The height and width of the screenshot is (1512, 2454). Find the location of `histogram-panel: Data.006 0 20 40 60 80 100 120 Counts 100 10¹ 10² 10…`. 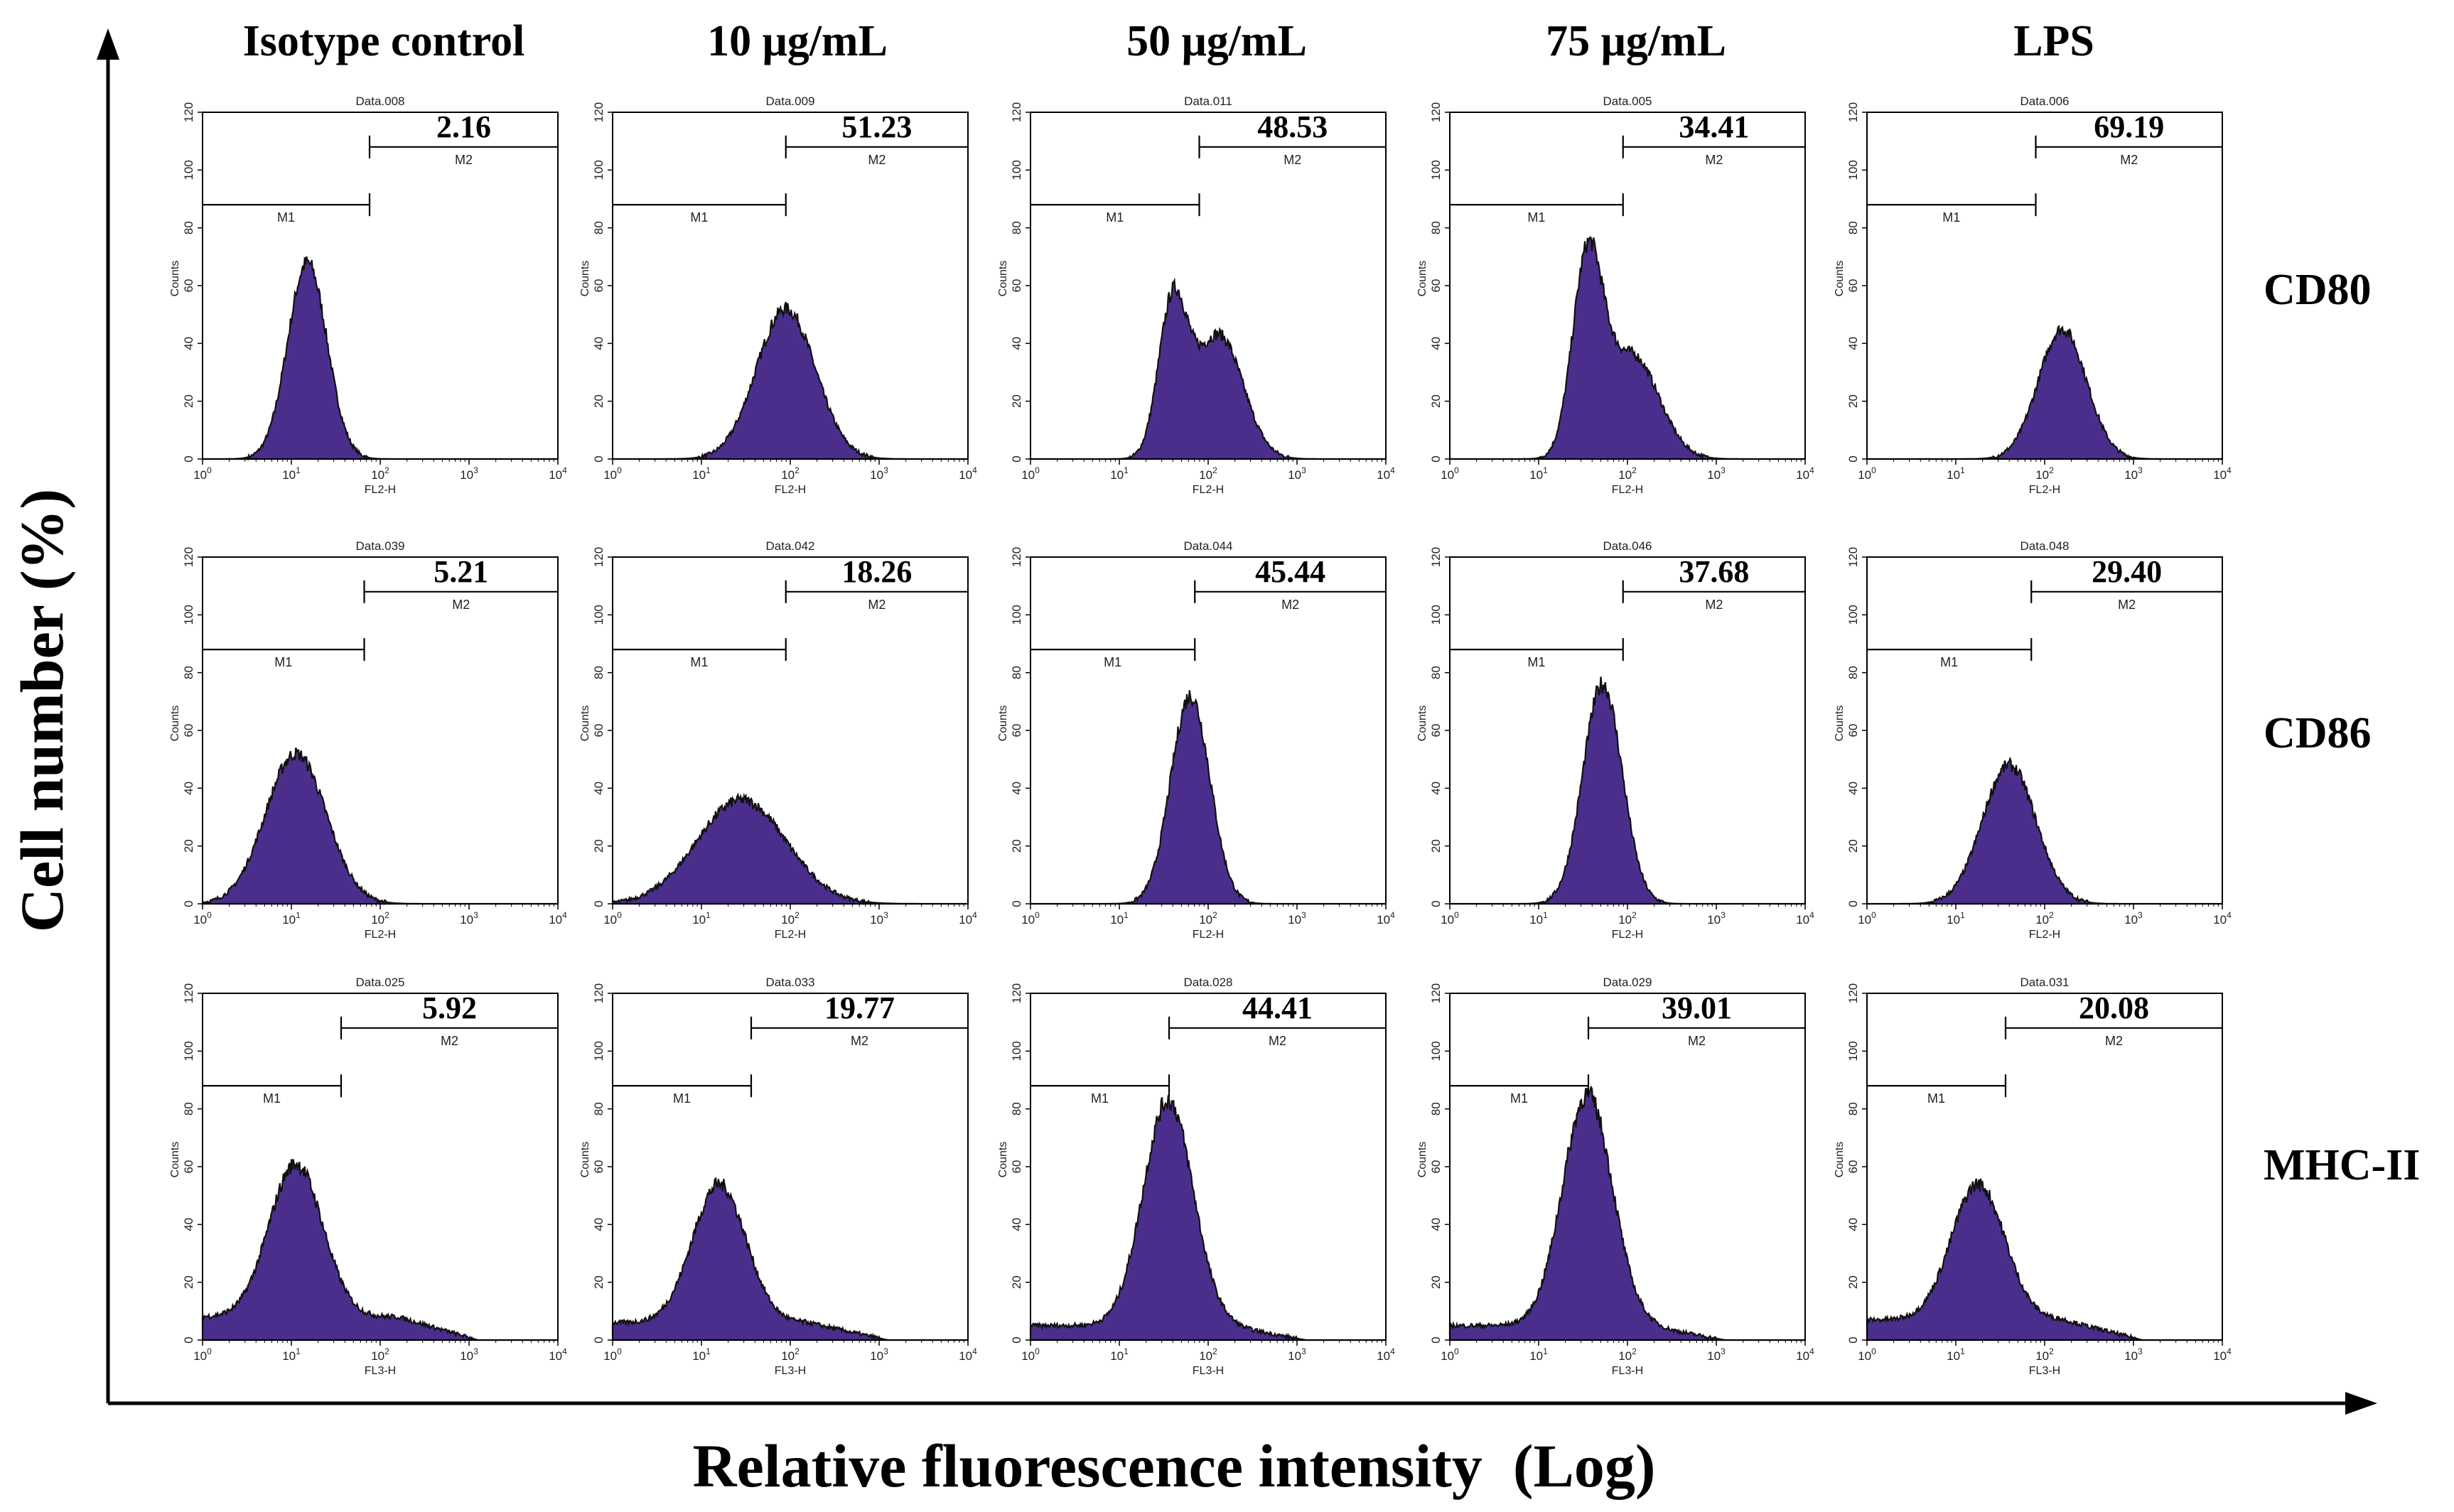

histogram-panel: Data.006 0 20 40 60 80 100 120 Counts 100 10¹ 10² 10… is located at coordinates (2033, 295).